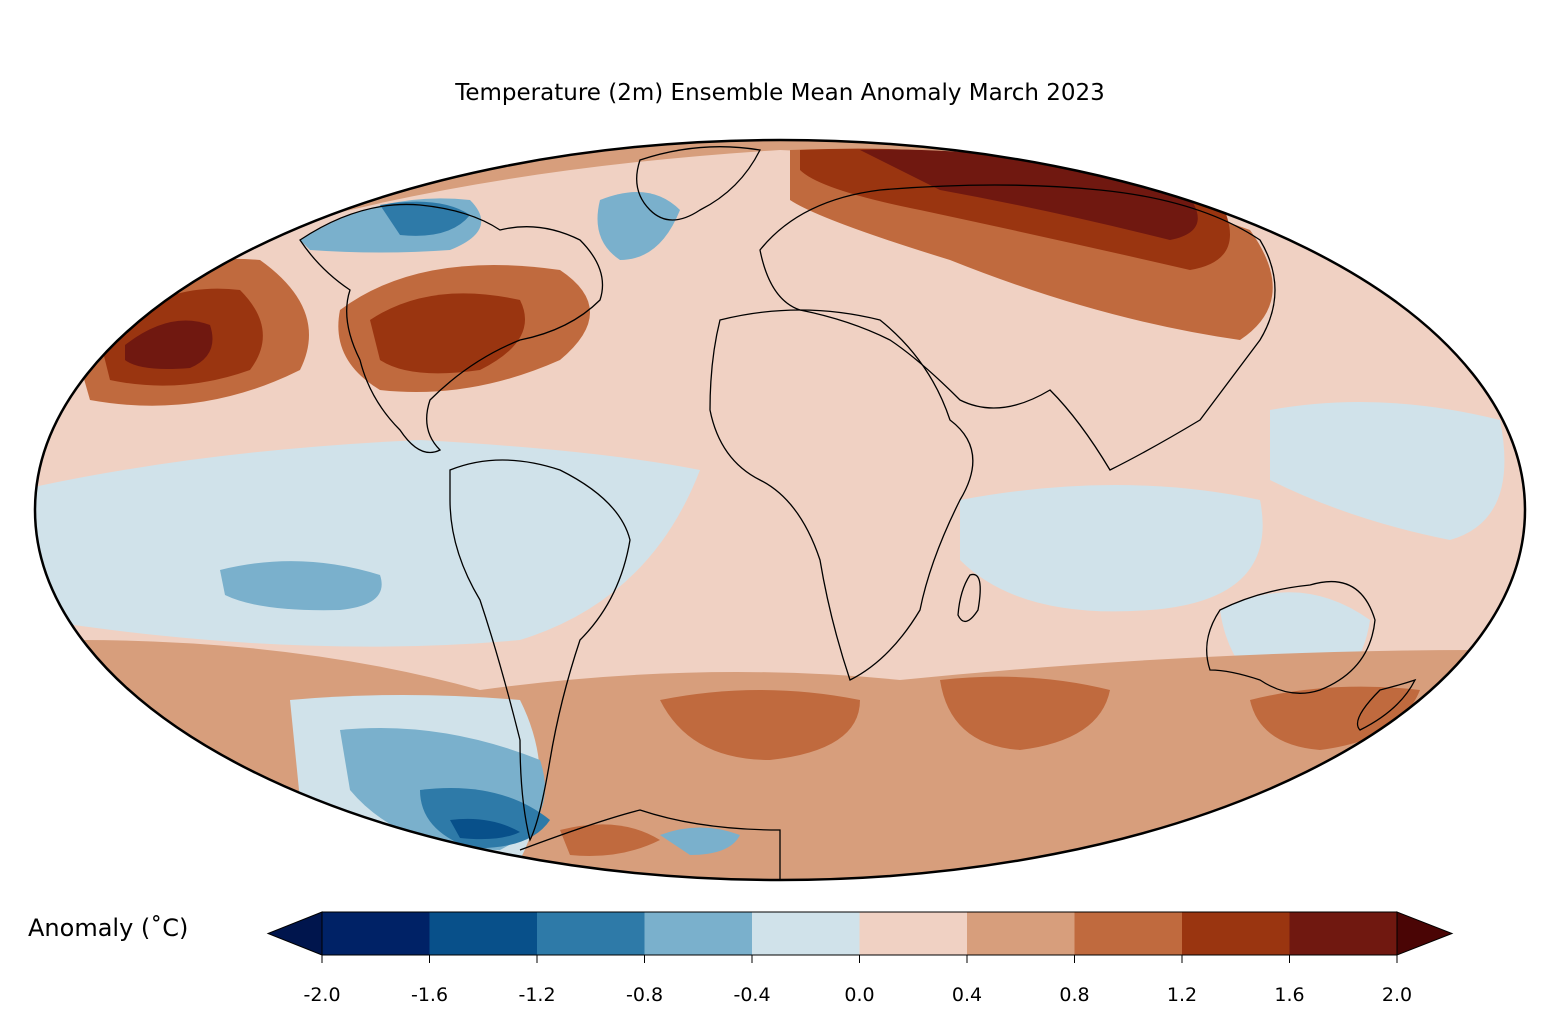 The image size is (1560, 1031). What do you see at coordinates (967, 995) in the screenshot?
I see `colorbar-tick-label: 0.4` at bounding box center [967, 995].